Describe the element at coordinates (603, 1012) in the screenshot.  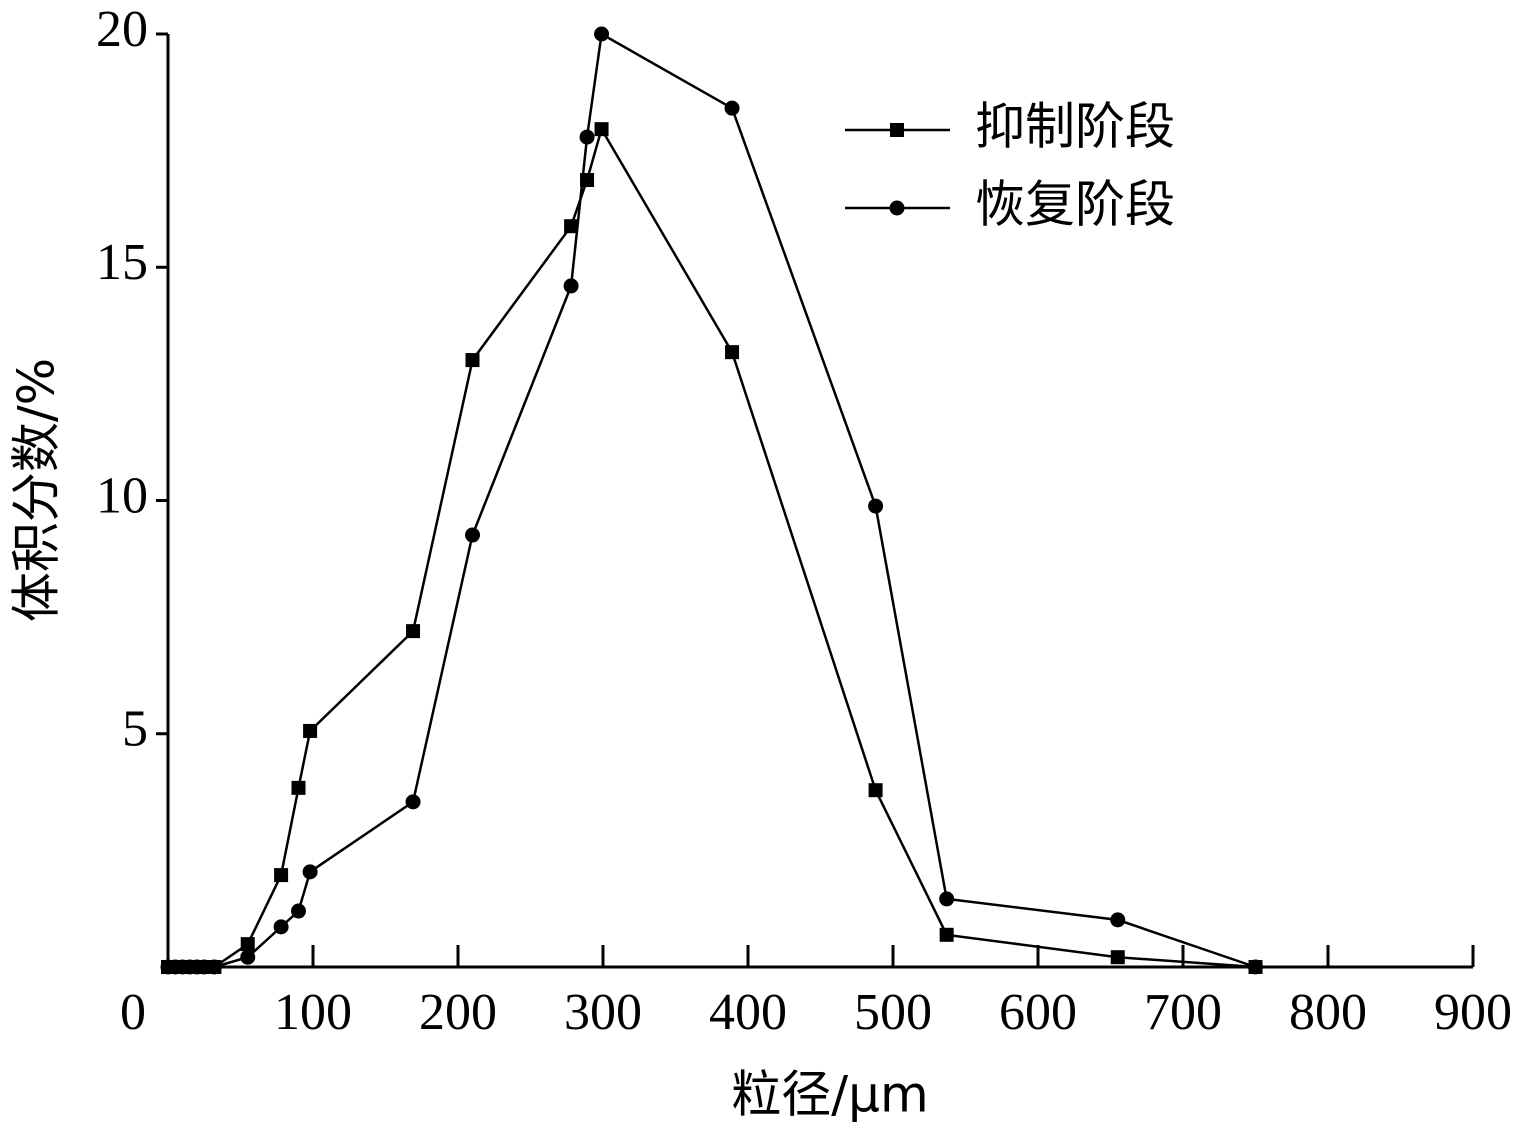
I see `x-tick-label: 300` at that location.